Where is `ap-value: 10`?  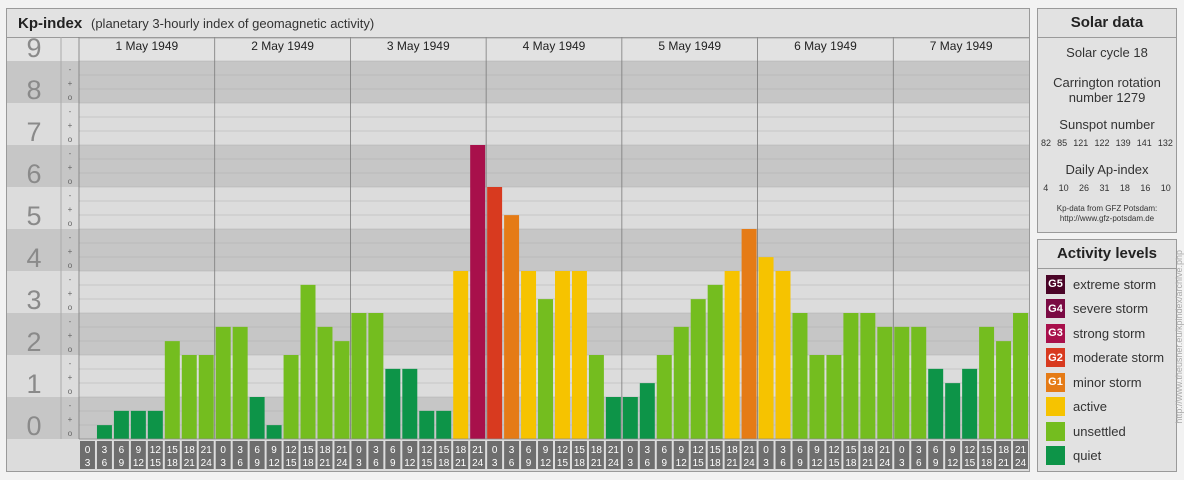 ap-value: 10 is located at coordinates (1165, 188).